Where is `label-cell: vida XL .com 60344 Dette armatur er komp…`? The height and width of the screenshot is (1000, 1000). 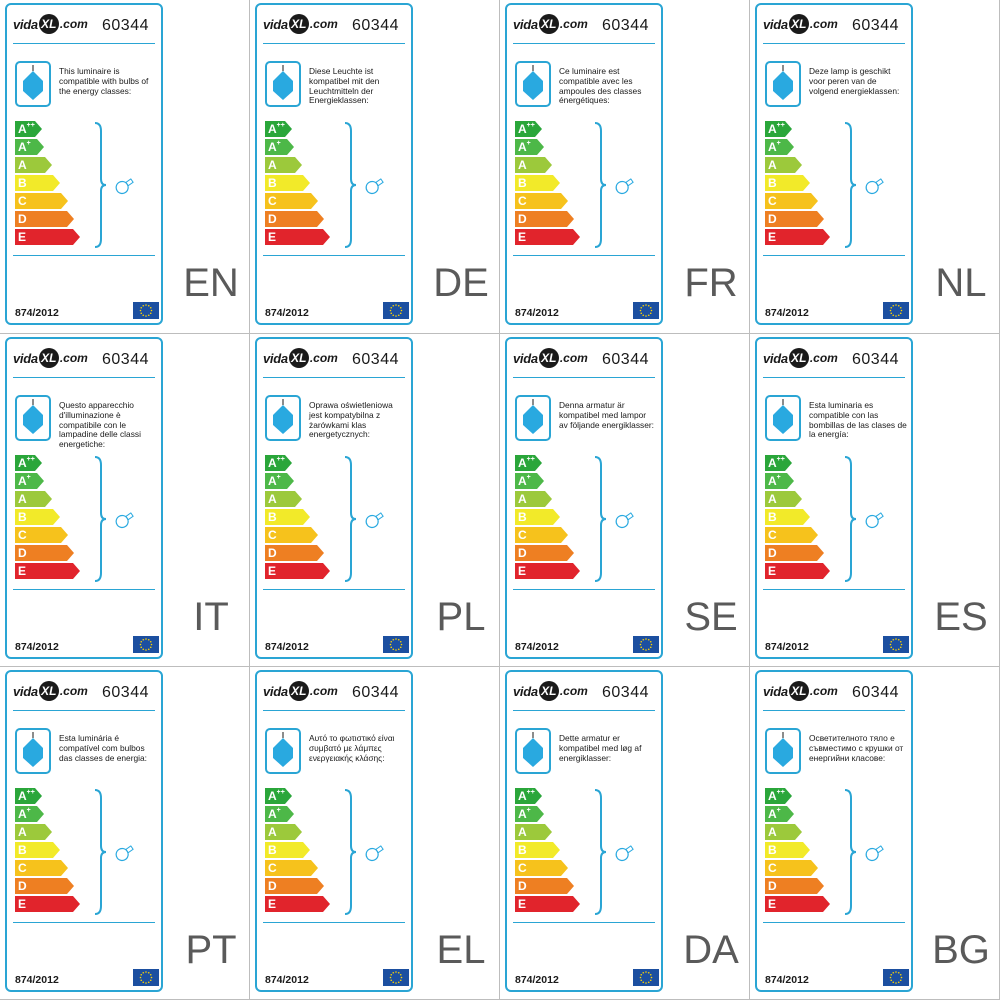 label-cell: vida XL .com 60344 Dette armatur er komp… is located at coordinates (625, 833).